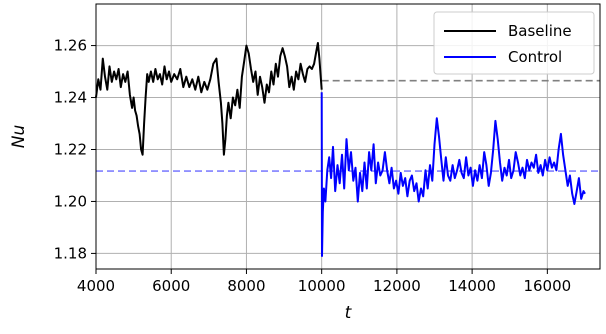  What do you see at coordinates (171, 286) in the screenshot?
I see `x-tick-label: 6000` at bounding box center [171, 286].